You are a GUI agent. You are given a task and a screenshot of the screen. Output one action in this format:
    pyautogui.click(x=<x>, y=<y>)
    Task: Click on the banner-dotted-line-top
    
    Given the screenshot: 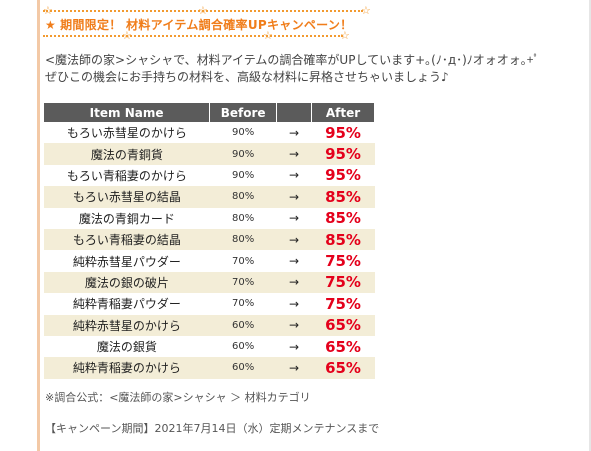 What is the action you would take?
    pyautogui.click(x=203, y=11)
    